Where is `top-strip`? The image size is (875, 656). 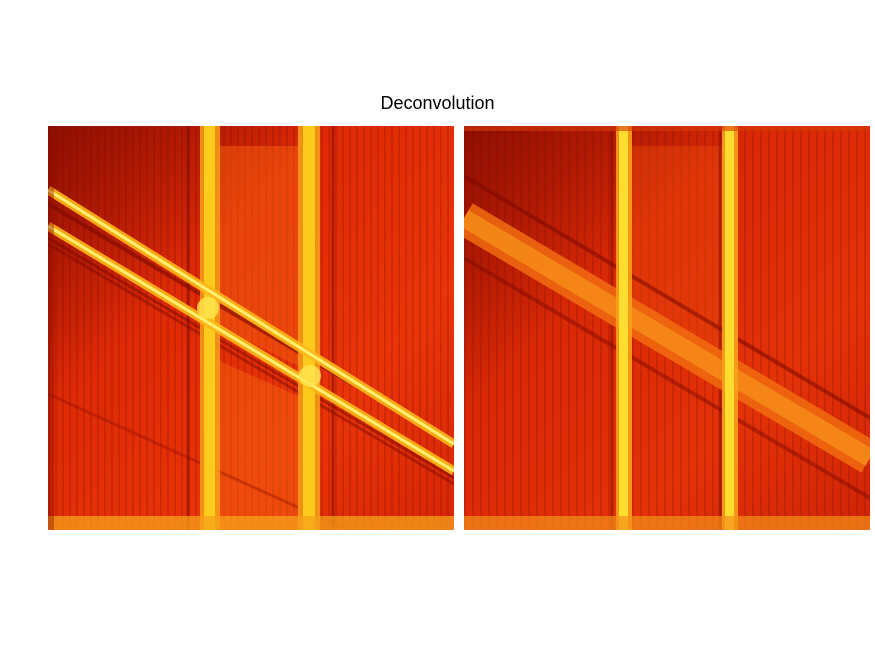 top-strip is located at coordinates (667, 128).